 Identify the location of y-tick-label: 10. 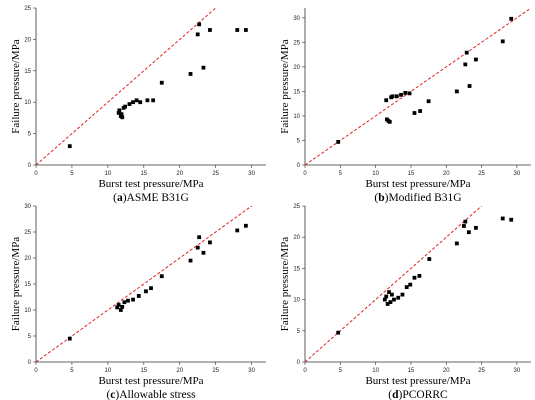
(296, 301).